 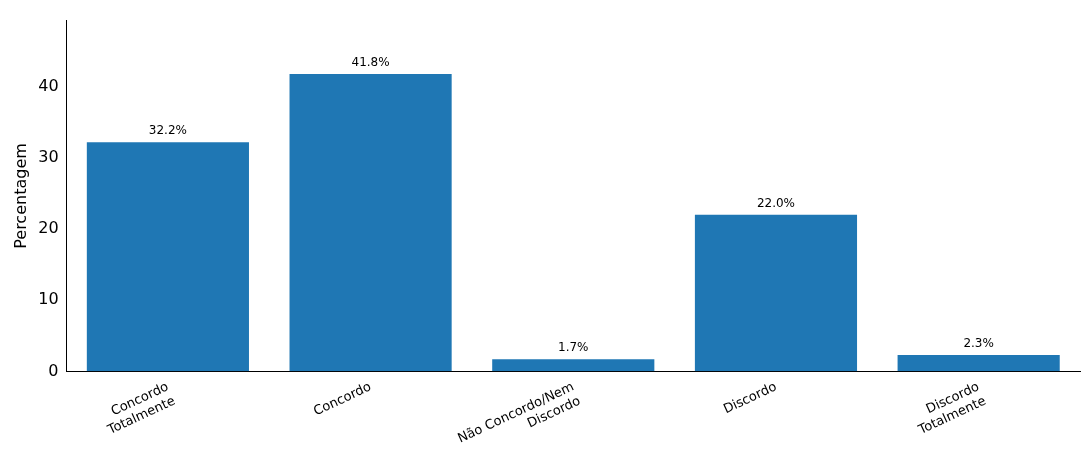 I want to click on y-tick-label: 30, so click(x=48, y=157).